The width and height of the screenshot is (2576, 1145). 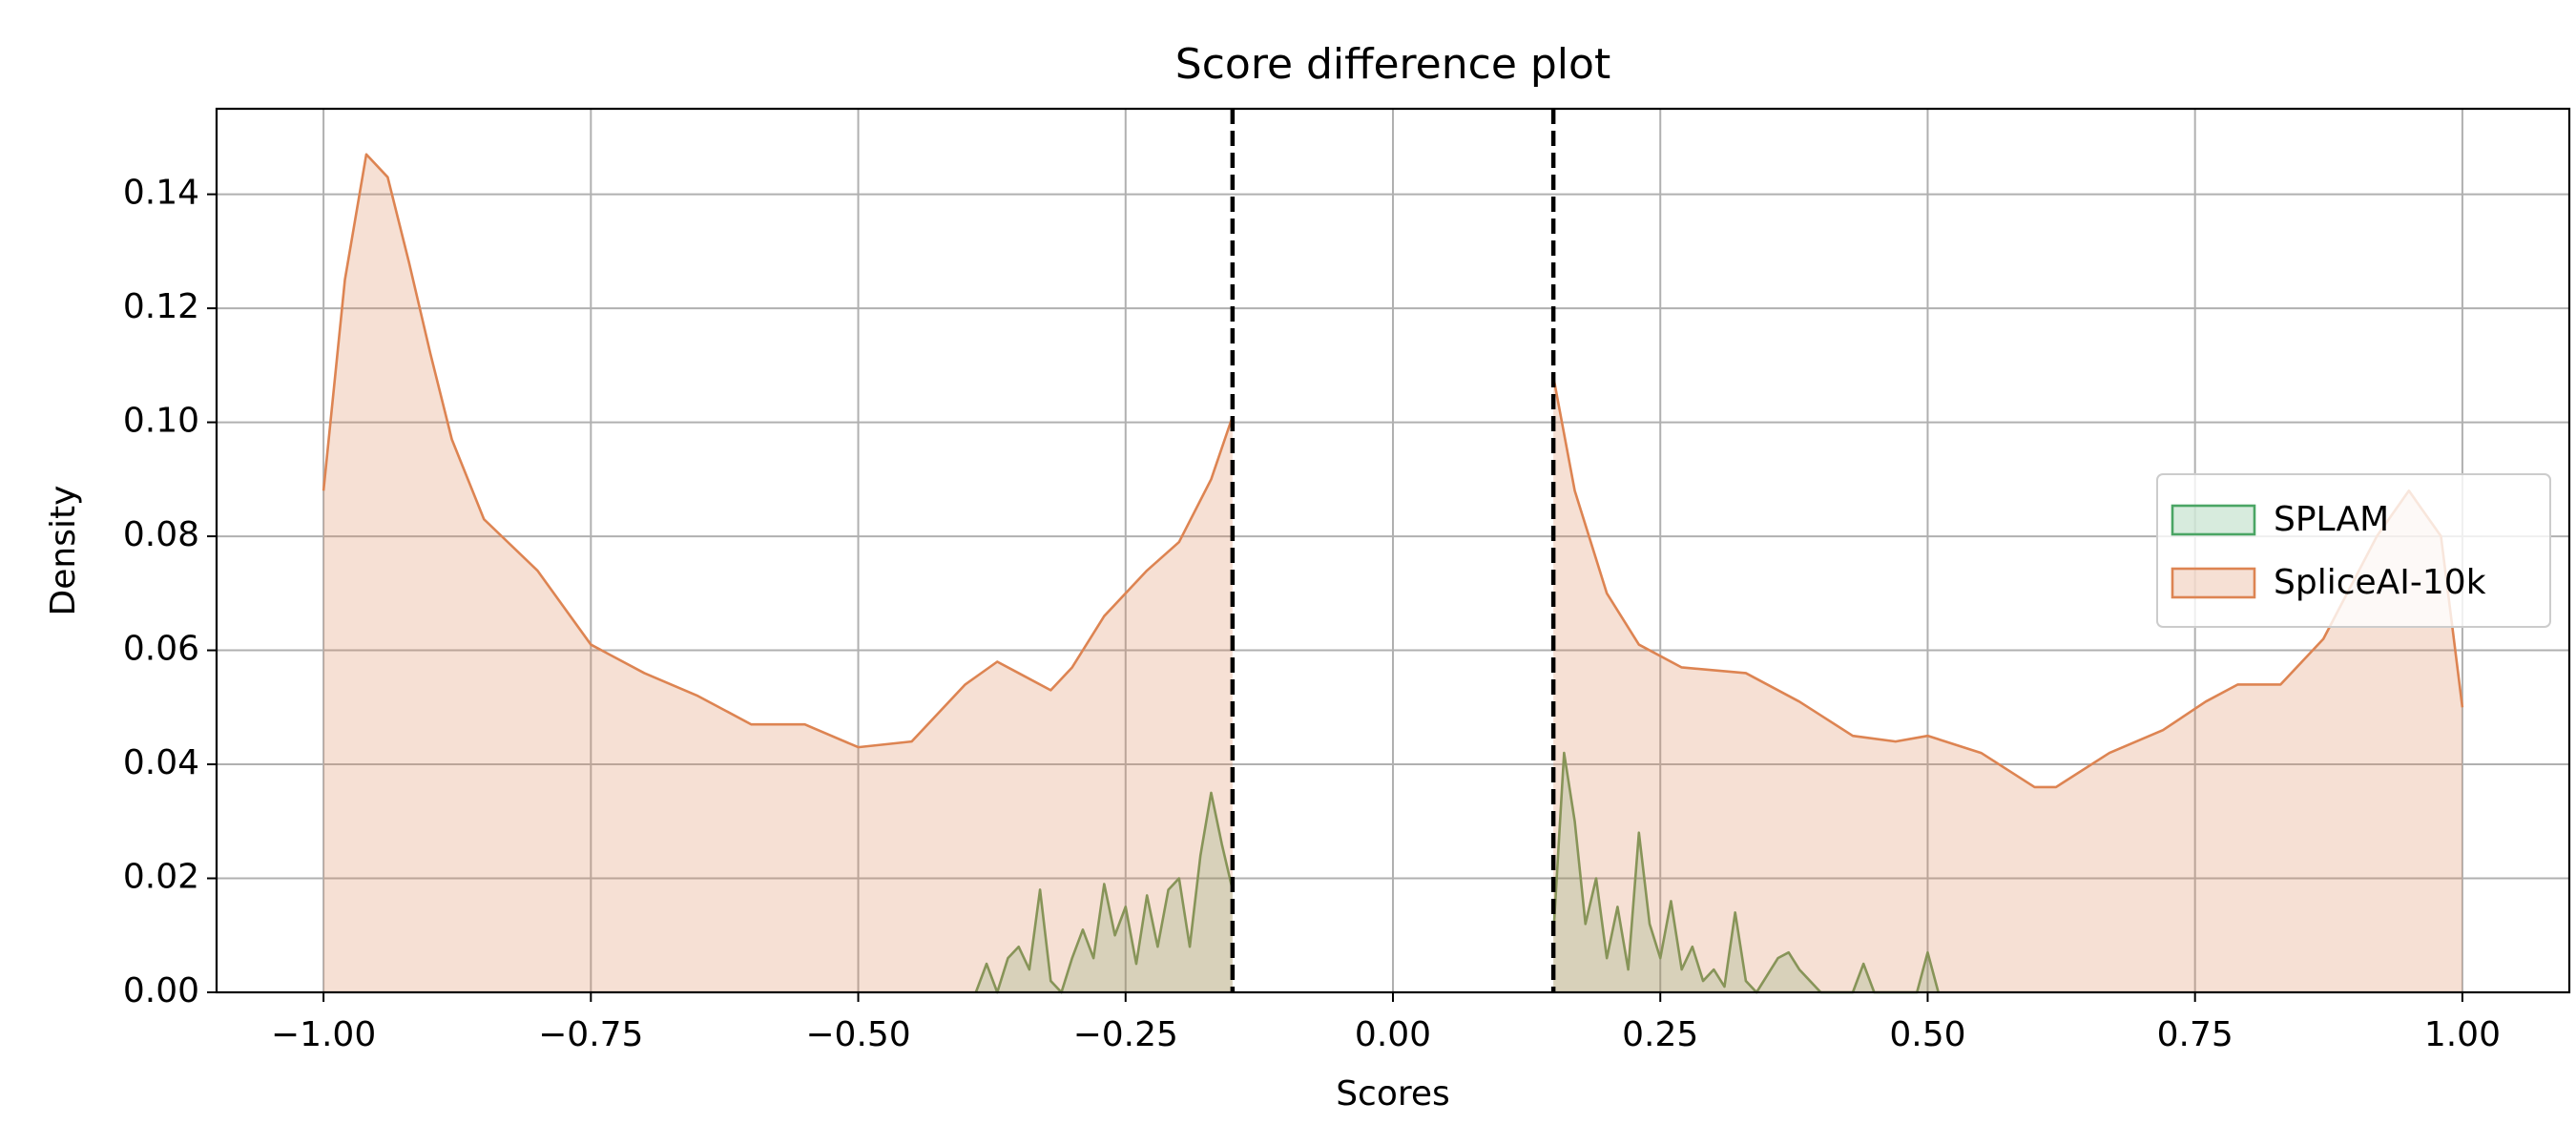 What do you see at coordinates (1125, 1034) in the screenshot?
I see `x-tick-label: −0.25` at bounding box center [1125, 1034].